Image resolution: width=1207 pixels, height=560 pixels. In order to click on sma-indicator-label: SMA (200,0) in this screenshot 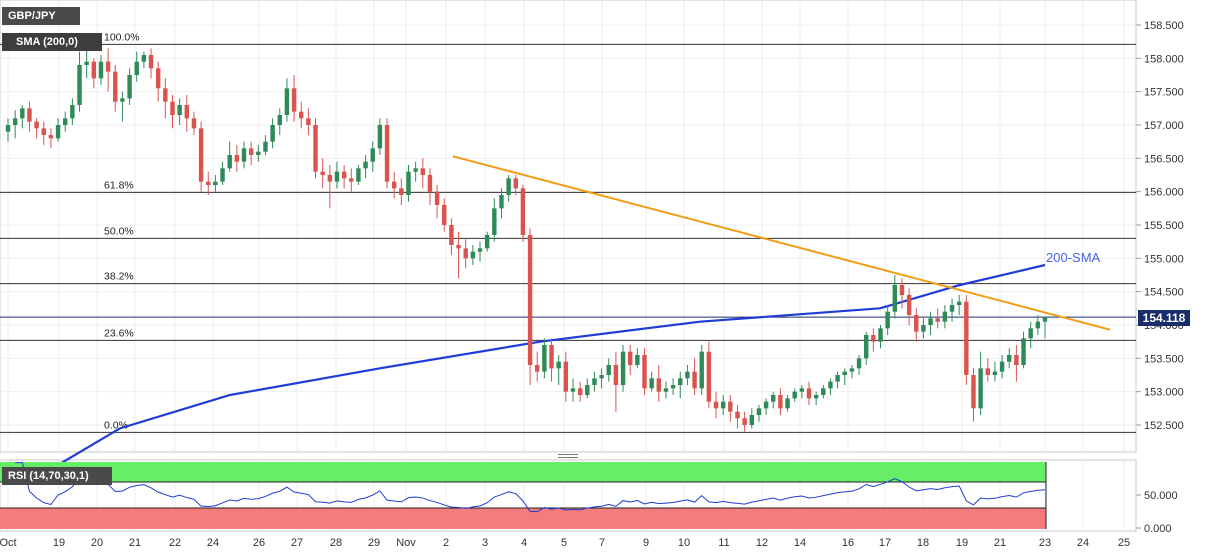, I will do `click(52, 42)`.